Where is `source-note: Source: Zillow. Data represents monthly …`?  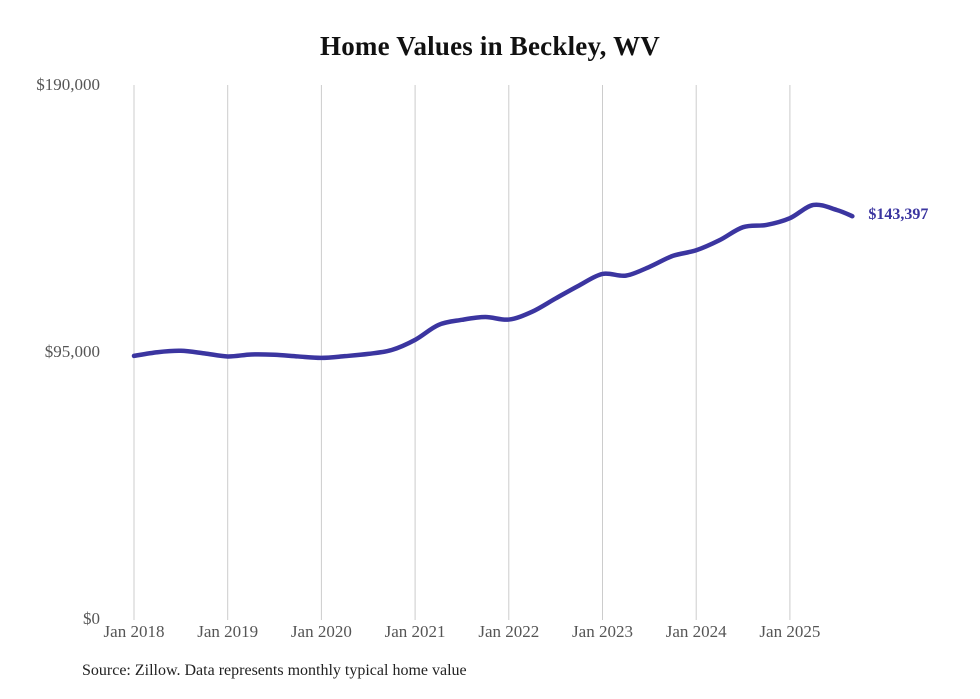
source-note: Source: Zillow. Data represents monthly … is located at coordinates (274, 670).